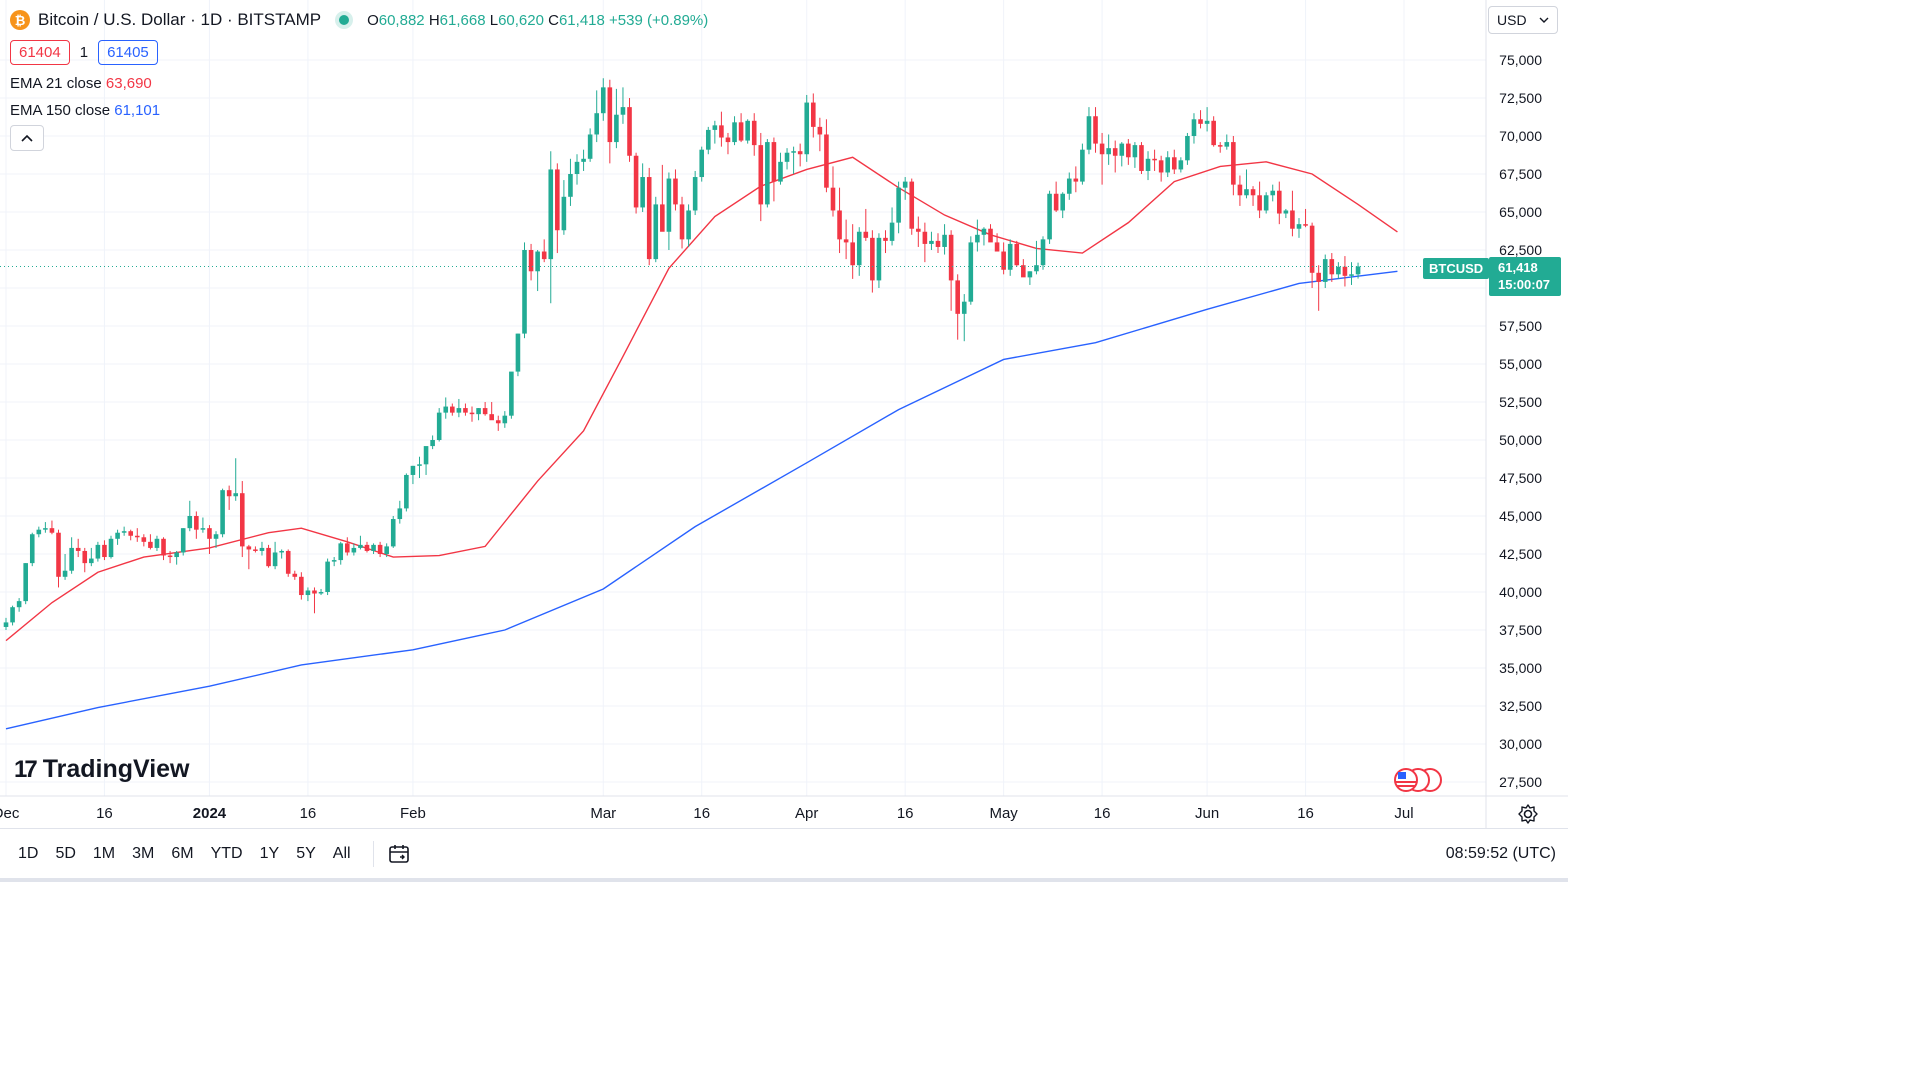  I want to click on collapse-legend-button, so click(27, 138).